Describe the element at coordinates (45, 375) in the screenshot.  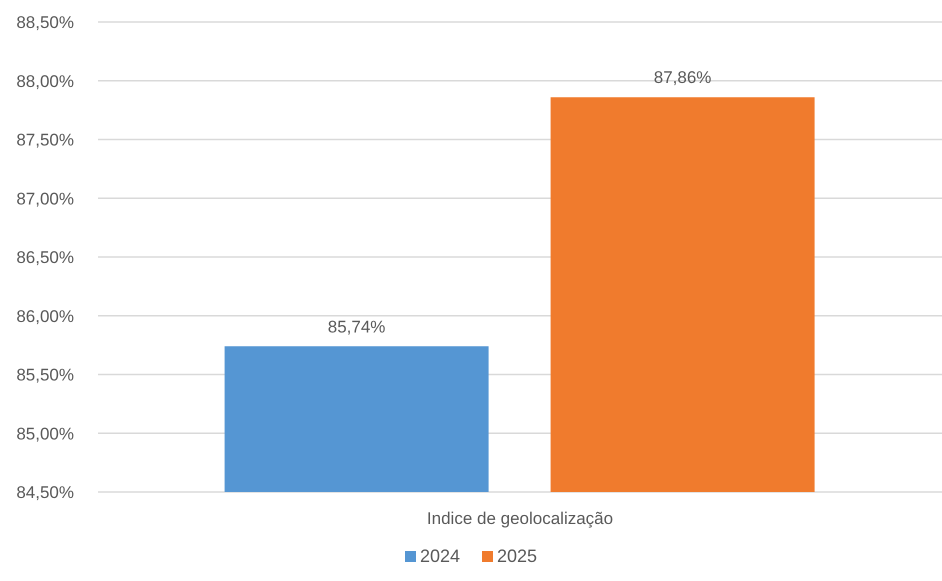
I see `y-tick-label: 85,50%` at that location.